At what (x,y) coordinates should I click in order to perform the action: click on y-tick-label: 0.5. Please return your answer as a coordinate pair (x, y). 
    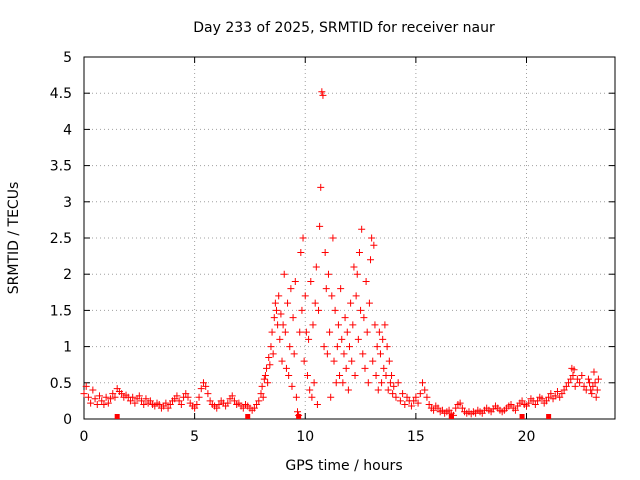
    Looking at the image, I should click on (61, 384).